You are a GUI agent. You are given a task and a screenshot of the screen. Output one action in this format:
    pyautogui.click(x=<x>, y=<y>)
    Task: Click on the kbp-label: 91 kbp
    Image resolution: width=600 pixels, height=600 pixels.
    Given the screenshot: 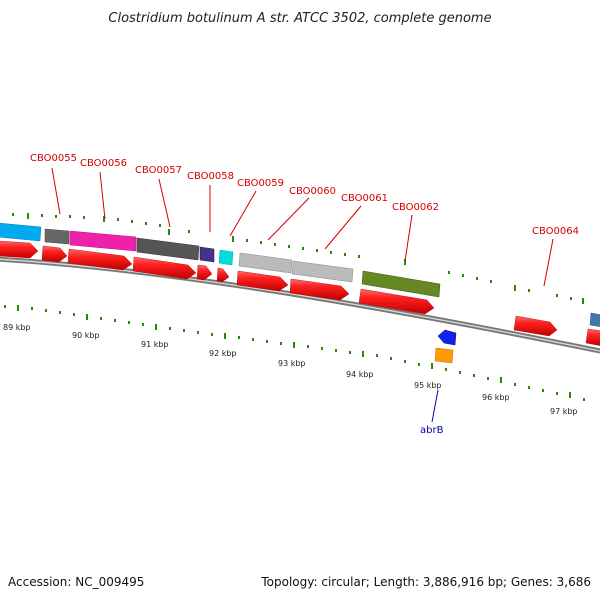 What is the action you would take?
    pyautogui.click(x=155, y=344)
    